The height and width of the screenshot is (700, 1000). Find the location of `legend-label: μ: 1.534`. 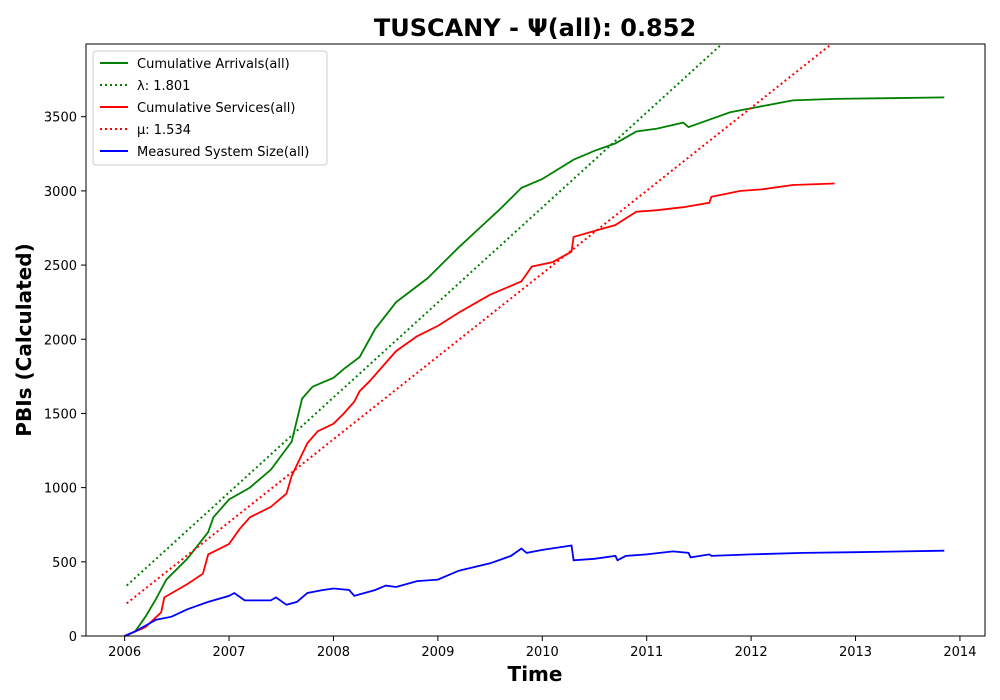

legend-label: μ: 1.534 is located at coordinates (164, 130).